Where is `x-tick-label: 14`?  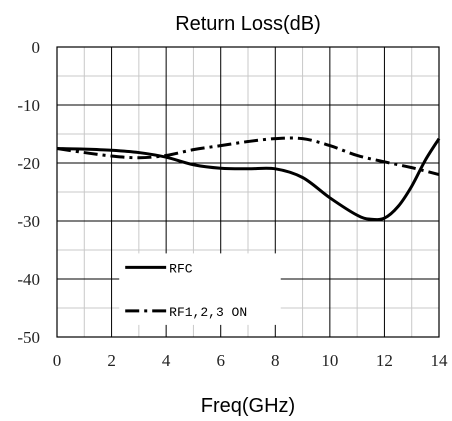
x-tick-label: 14 is located at coordinates (440, 360).